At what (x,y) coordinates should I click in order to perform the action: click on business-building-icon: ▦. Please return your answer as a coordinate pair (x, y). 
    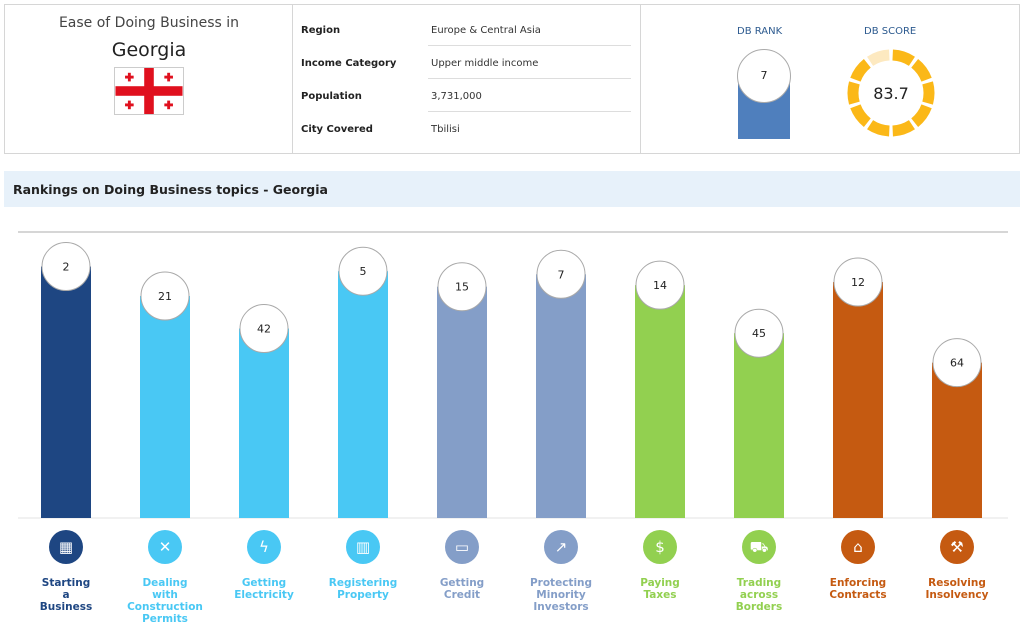
    Looking at the image, I should click on (66, 547).